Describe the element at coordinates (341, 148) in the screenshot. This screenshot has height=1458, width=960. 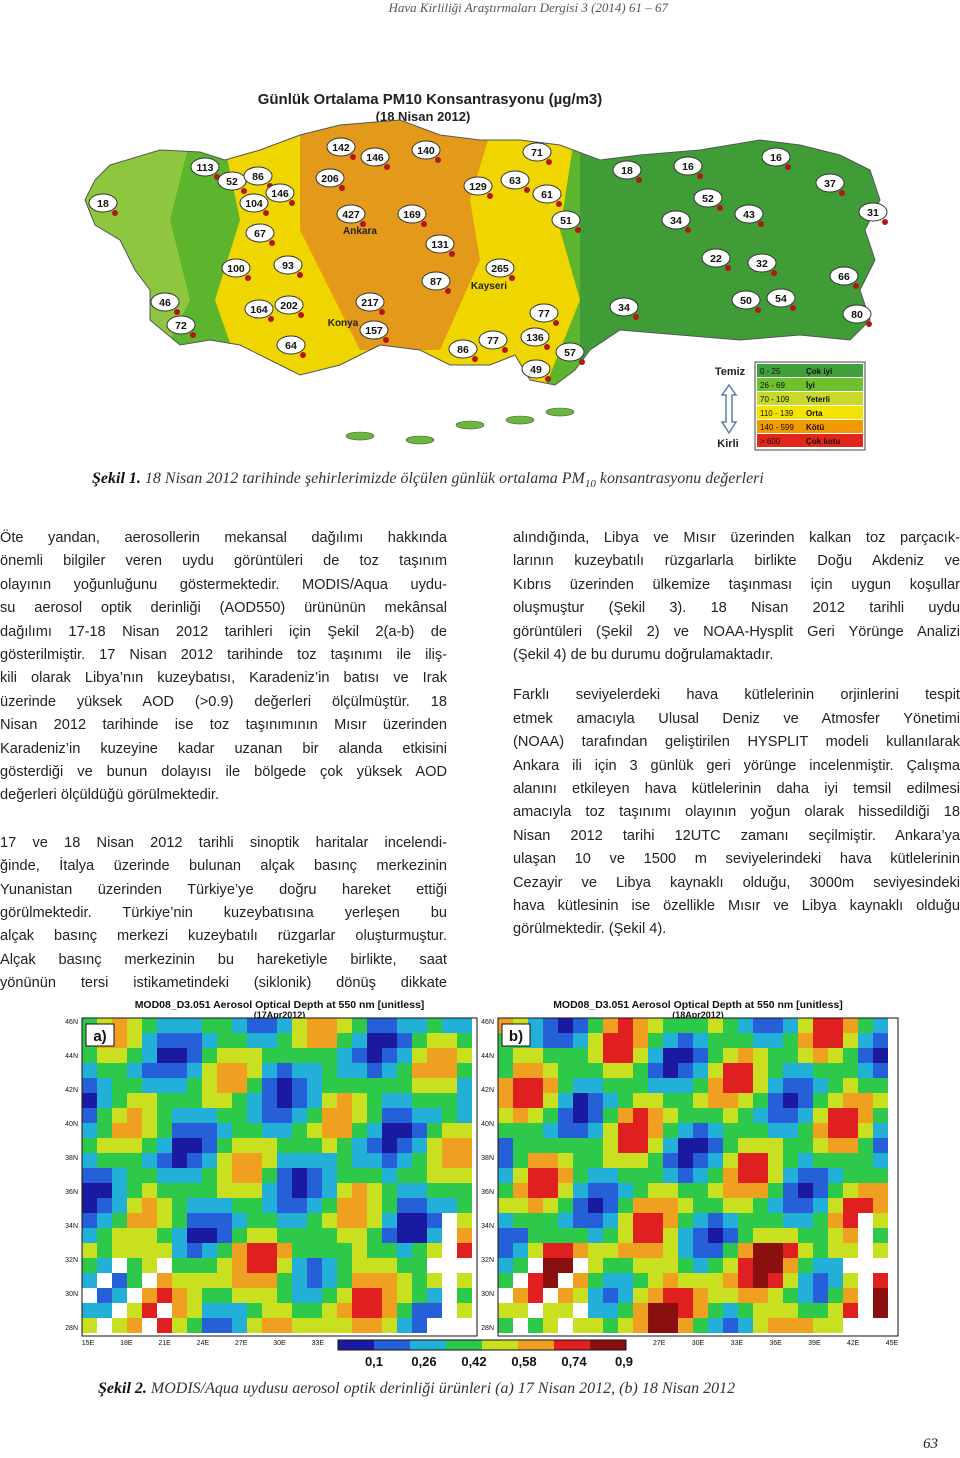
I see `station-value: 142` at that location.